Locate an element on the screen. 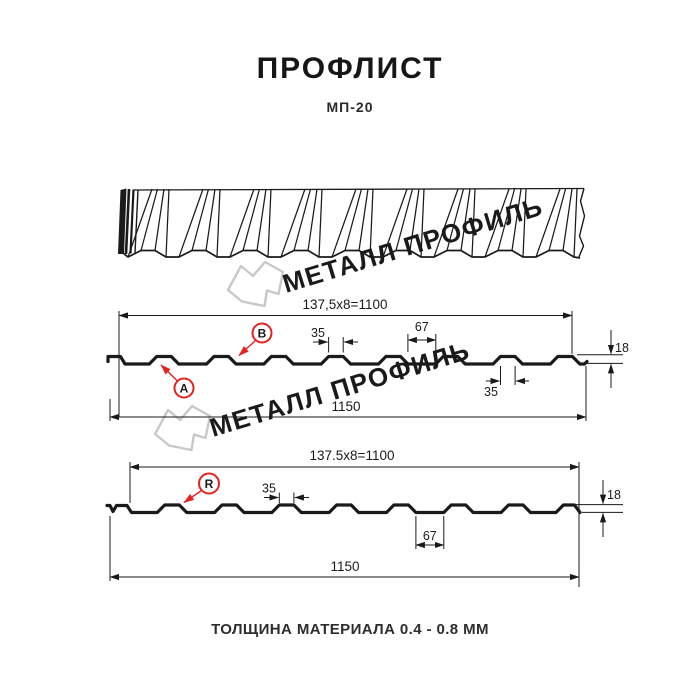 The height and width of the screenshot is (700, 700). dim-rib-bottom is located at coordinates (507, 375).